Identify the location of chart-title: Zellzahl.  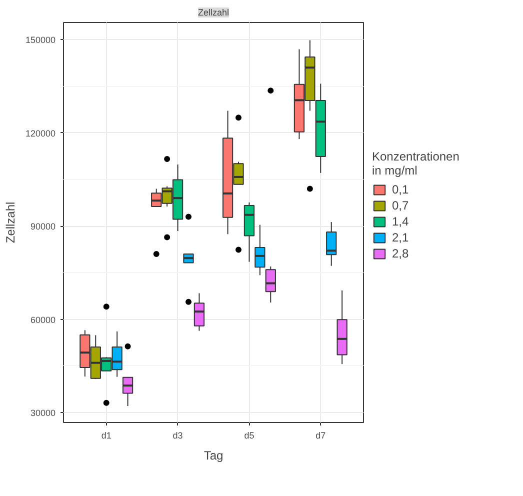
(214, 13).